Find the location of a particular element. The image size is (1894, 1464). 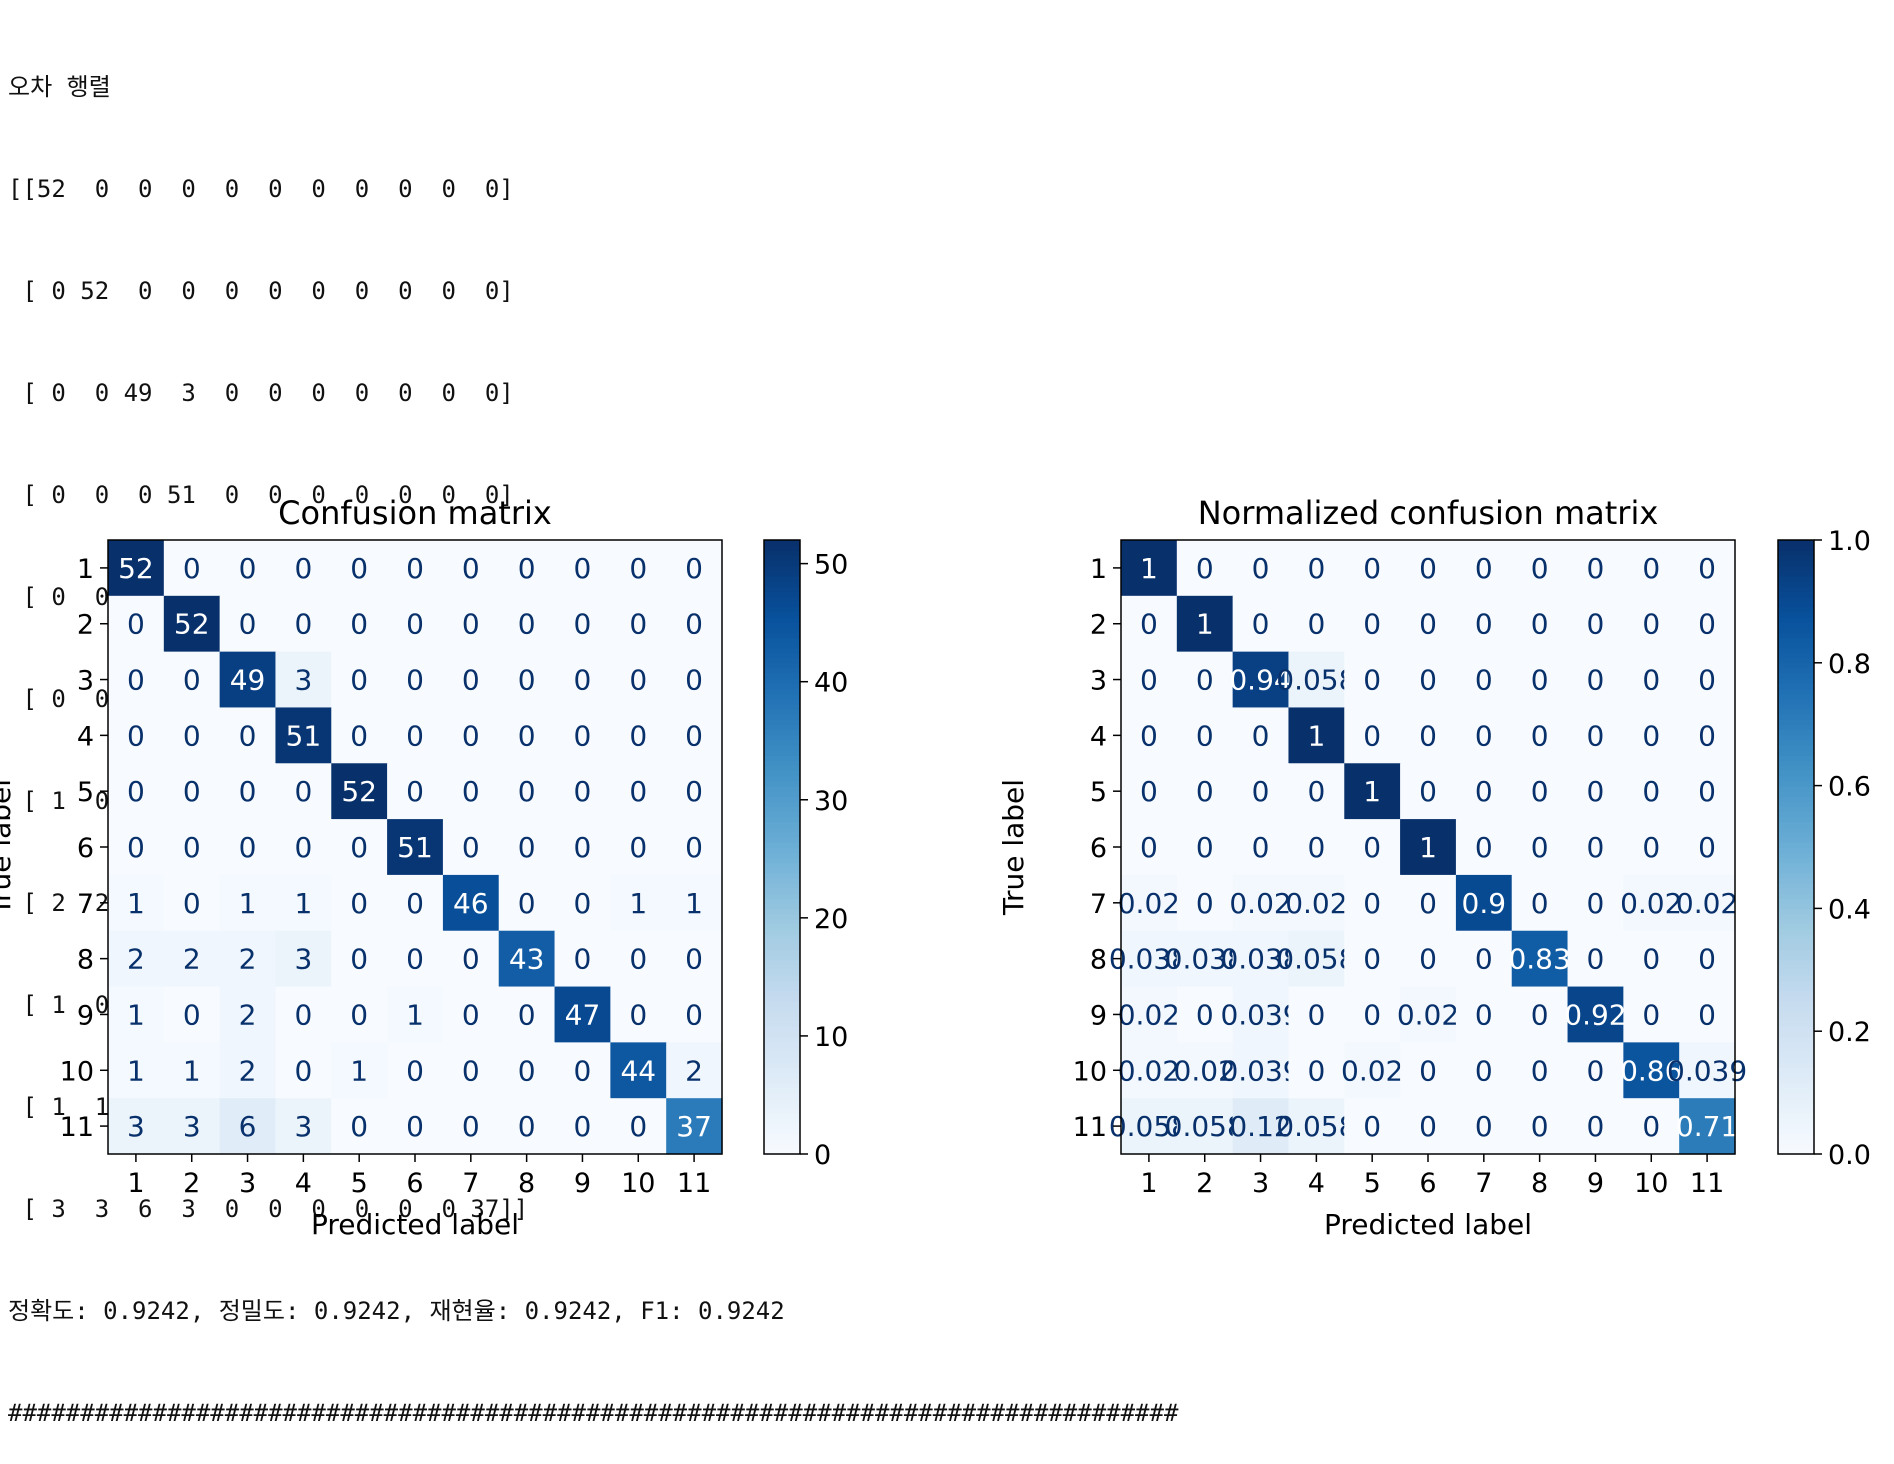

x-tick-label: 11 is located at coordinates (694, 1183).